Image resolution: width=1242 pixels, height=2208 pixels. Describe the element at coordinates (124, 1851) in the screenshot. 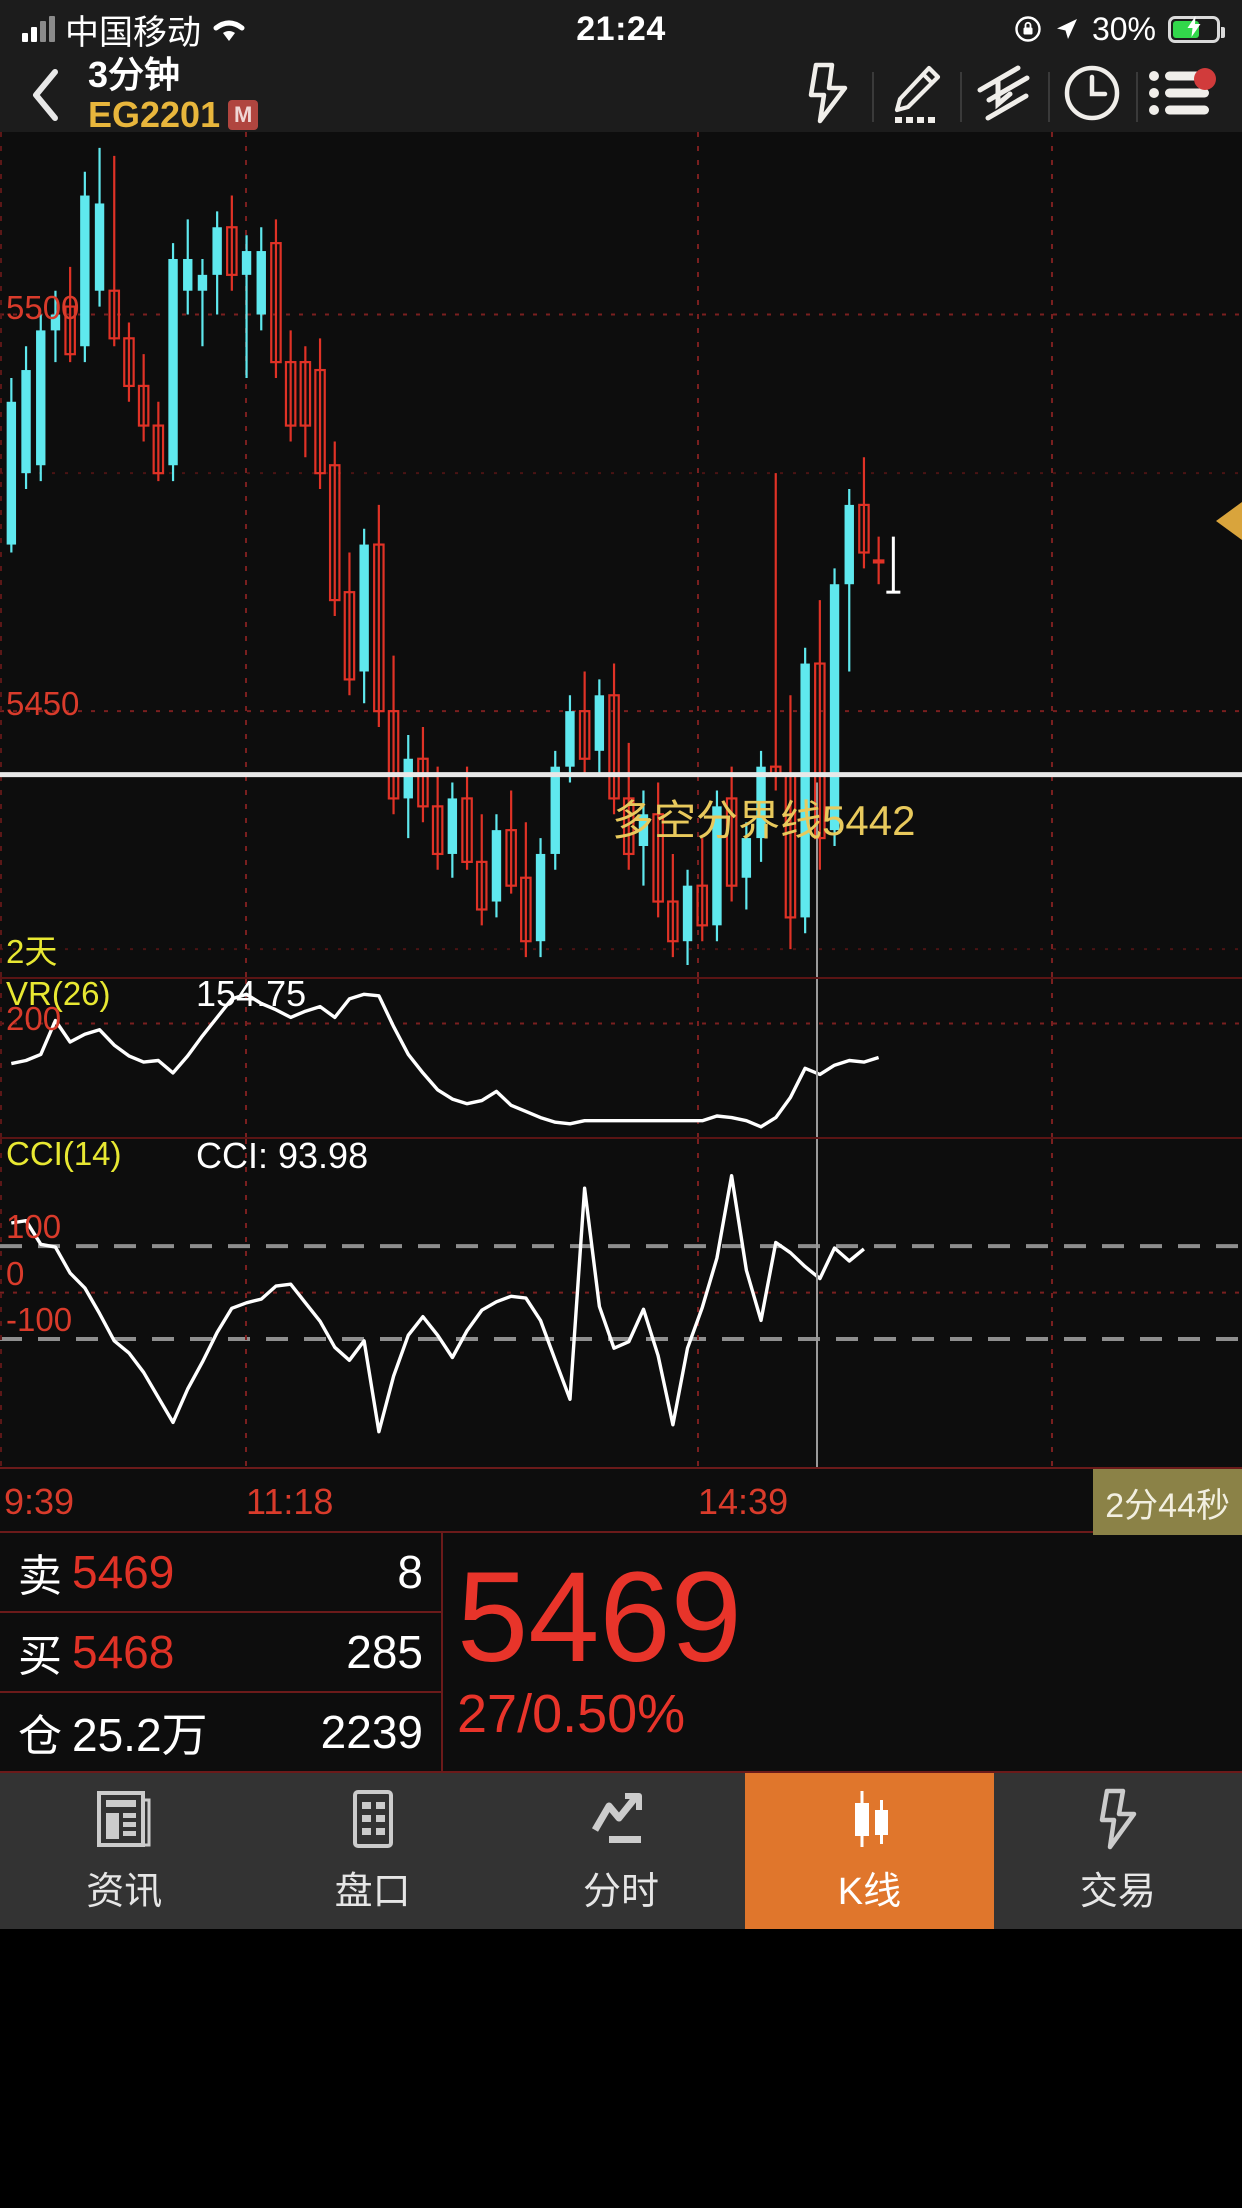

I see `nav-item-news: 资讯` at that location.